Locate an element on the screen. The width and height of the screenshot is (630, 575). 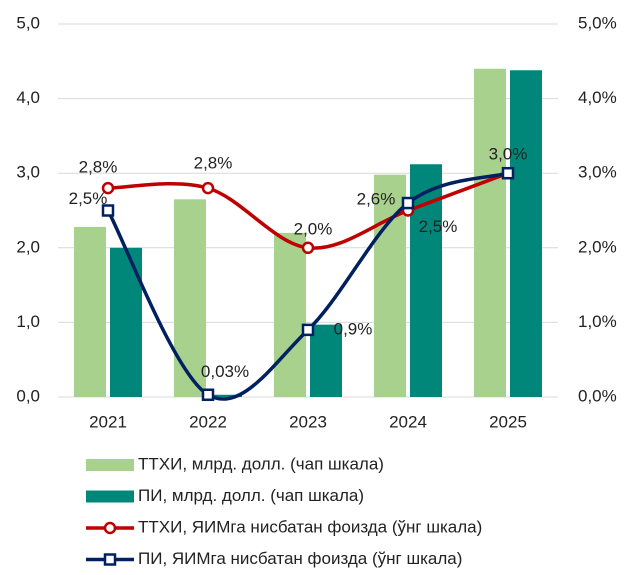
legend-label: ПИ, млрд. долл. (чап шкала) is located at coordinates (251, 495).